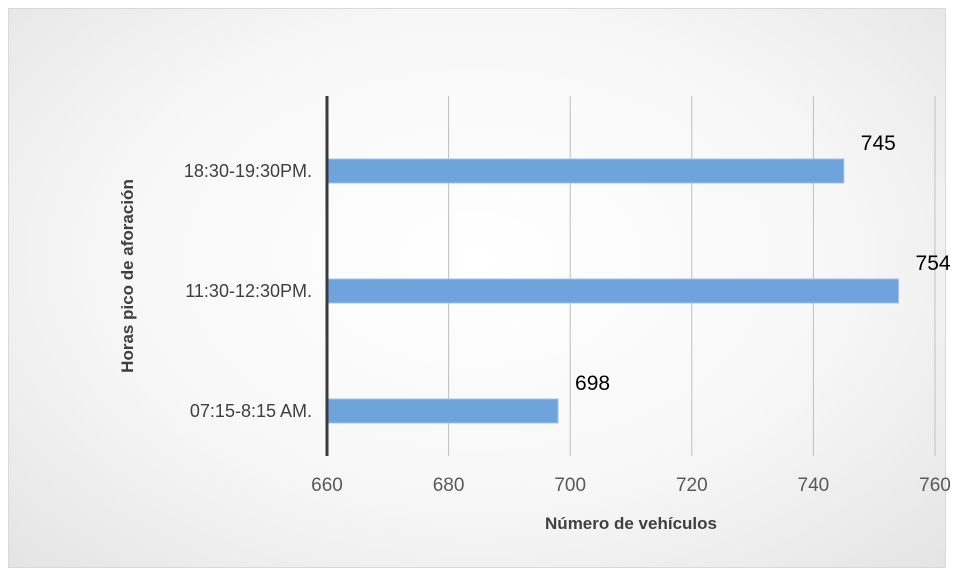  I want to click on x-tick-label: 700, so click(570, 485).